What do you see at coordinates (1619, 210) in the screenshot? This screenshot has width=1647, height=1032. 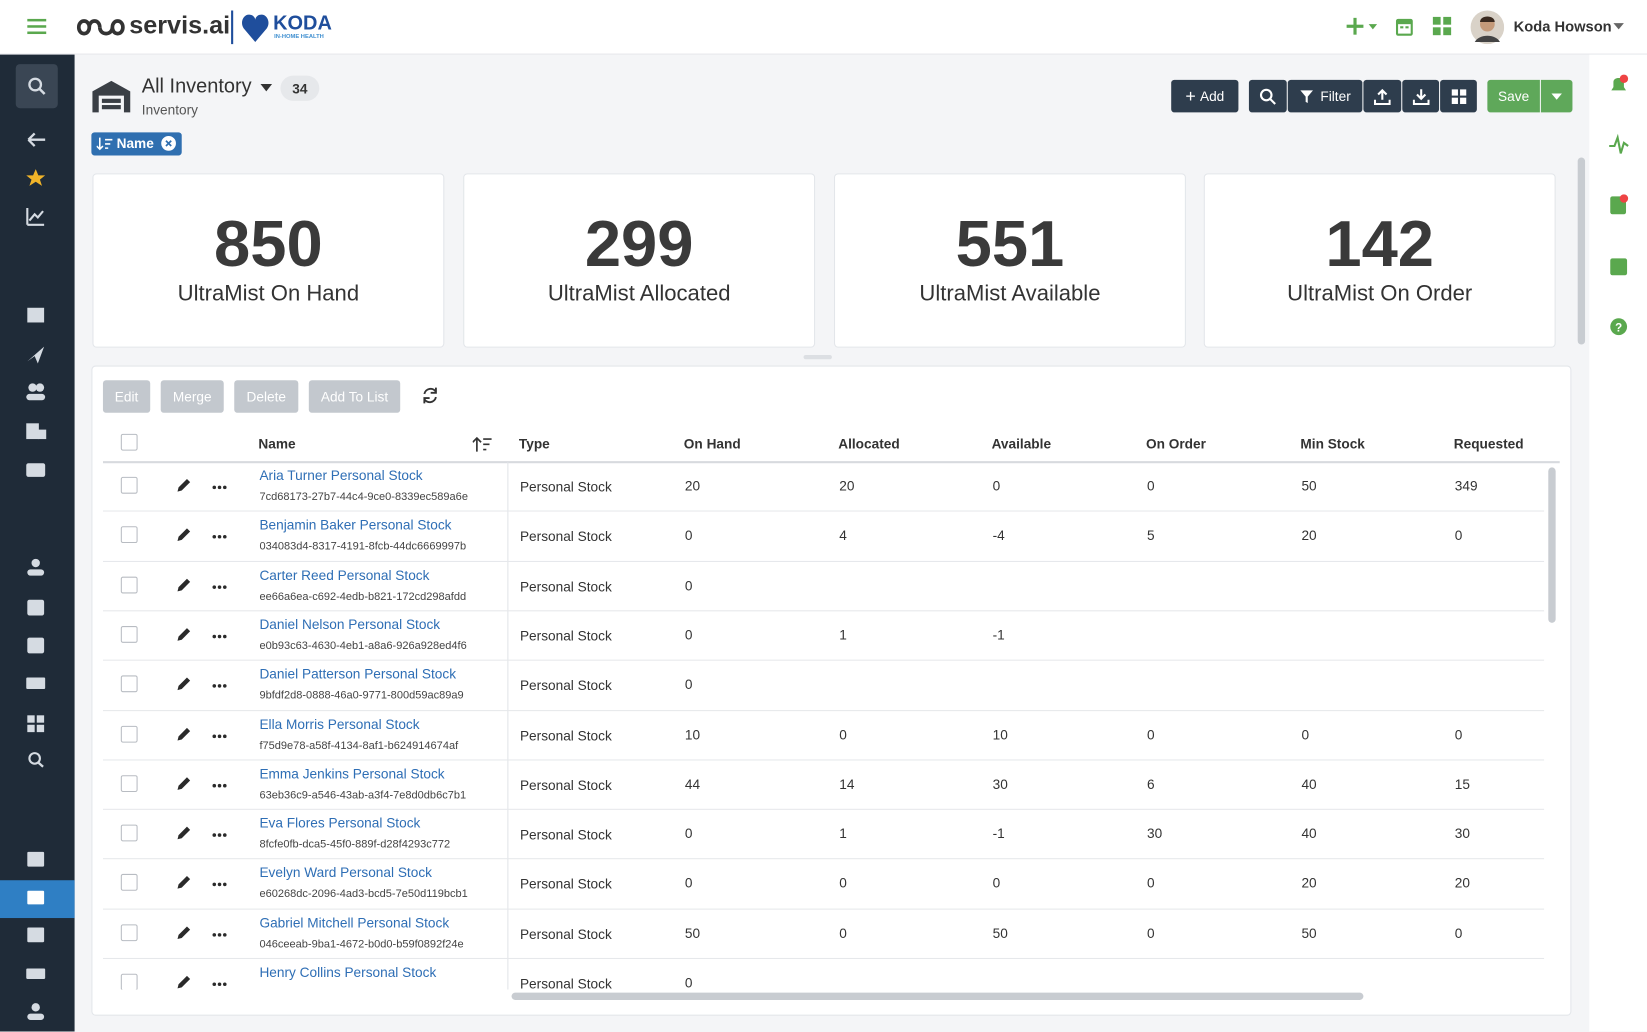 I see `right-rail-icons: ?` at bounding box center [1619, 210].